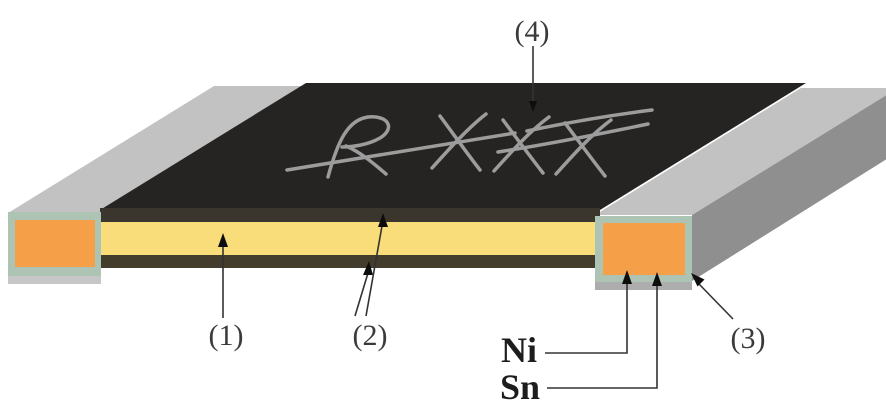  What do you see at coordinates (350, 261) in the screenshot?
I see `bottom-electrode-layer` at bounding box center [350, 261].